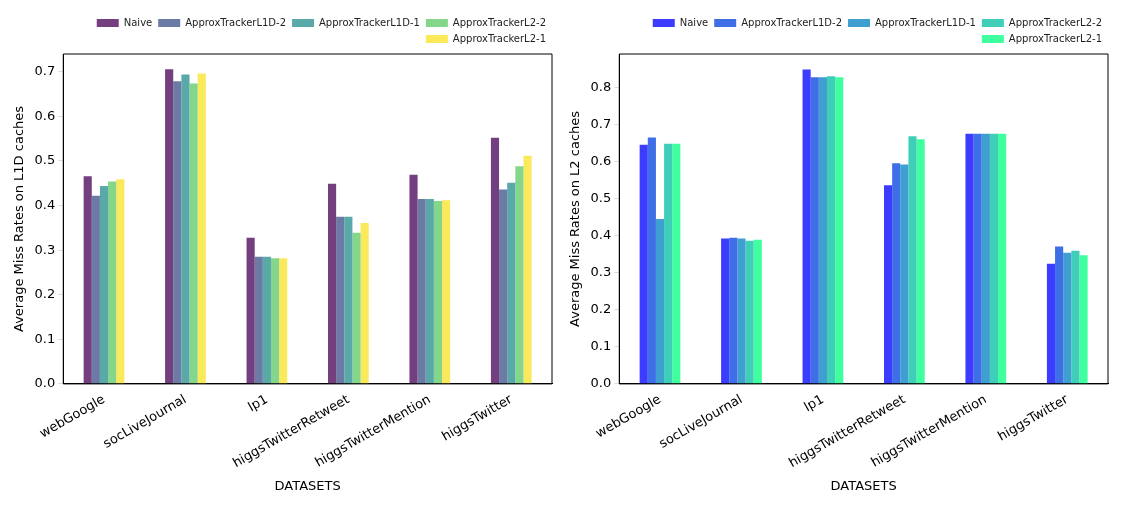  What do you see at coordinates (575, 218) in the screenshot?
I see `y-axis-title: Average Miss Rates on L2 caches` at bounding box center [575, 218].